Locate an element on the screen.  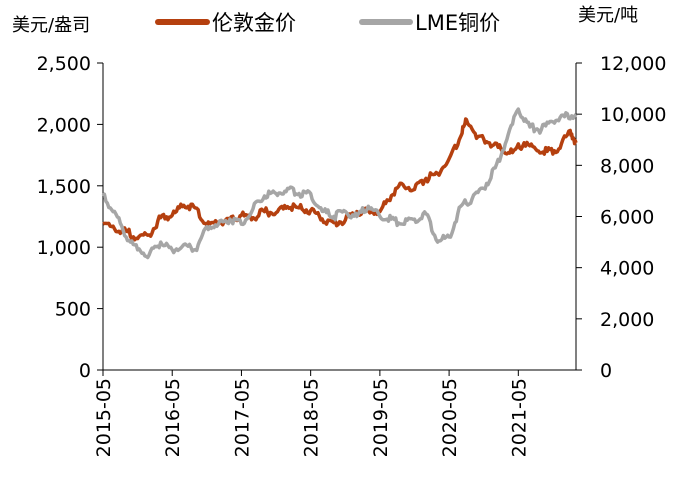
right-y-axis: 0 2,000 4,000 6,000 8,000 10,000 12,000 is located at coordinates (620, 217).